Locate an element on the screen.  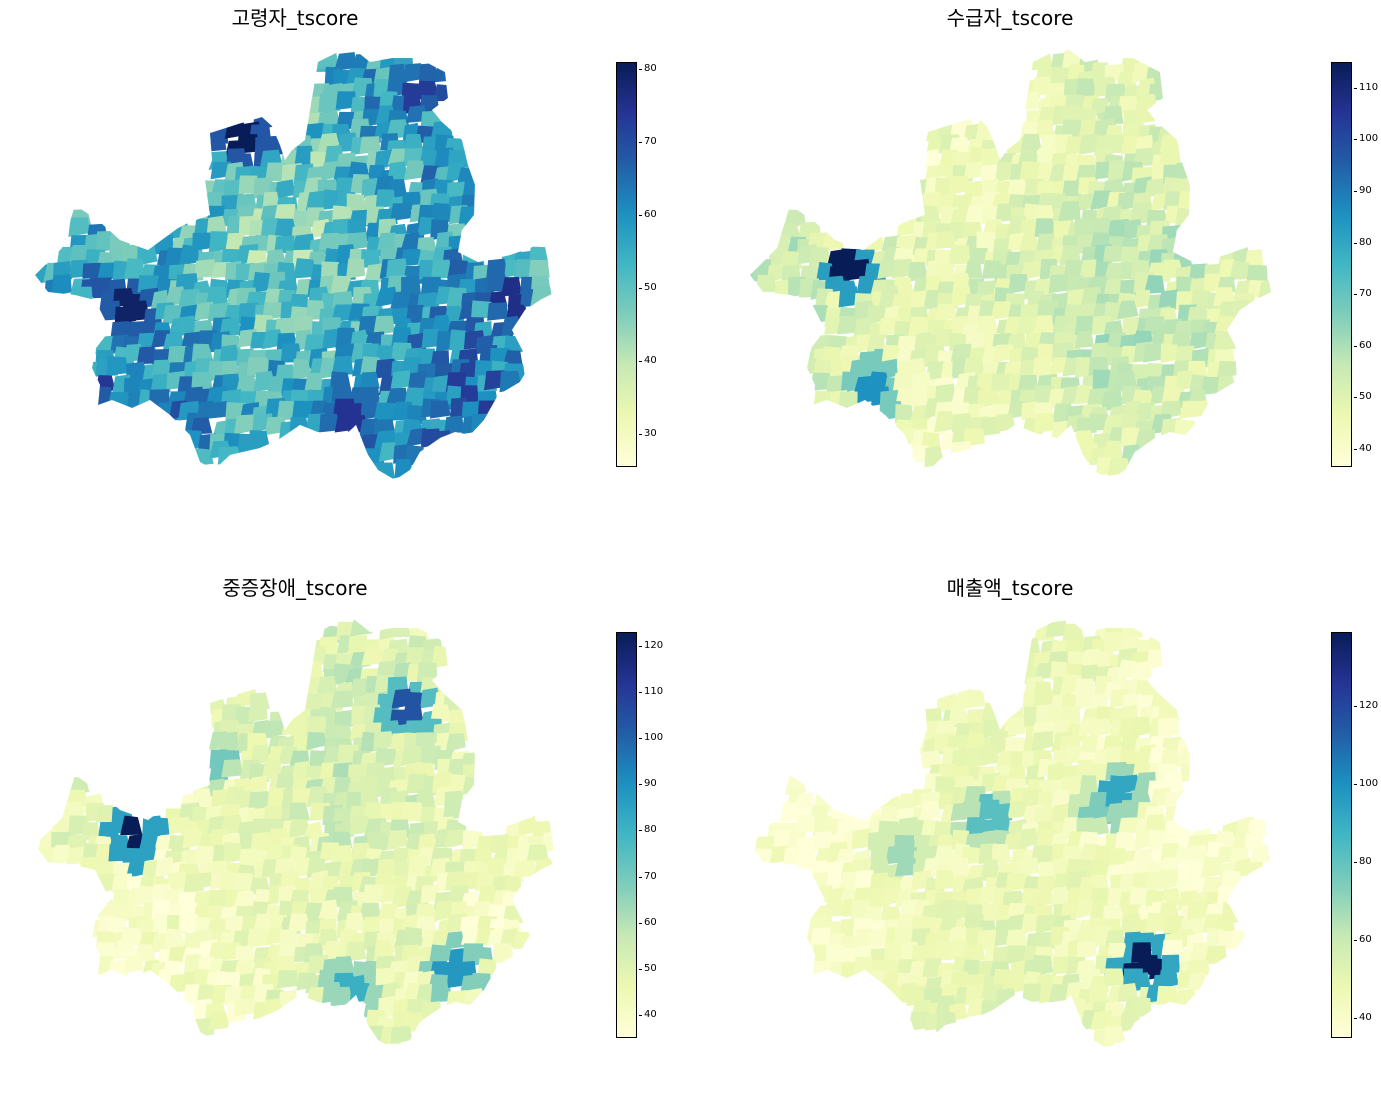
panel-title: 매출액_tscore is located at coordinates (1010, 588).